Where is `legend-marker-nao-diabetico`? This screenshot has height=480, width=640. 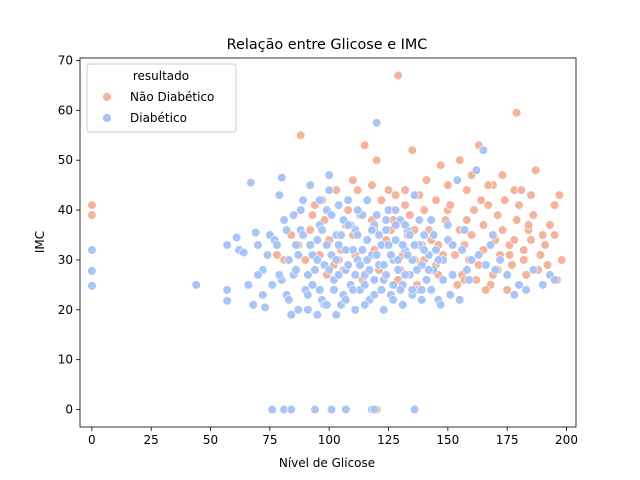 legend-marker-nao-diabetico is located at coordinates (107, 97).